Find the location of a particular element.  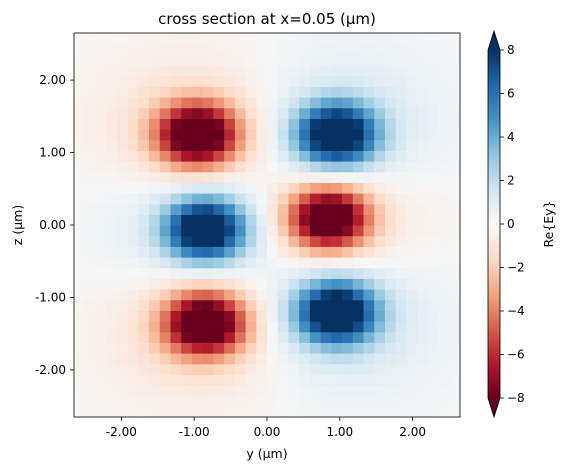

colorbar-tick-label: 6 is located at coordinates (511, 94).